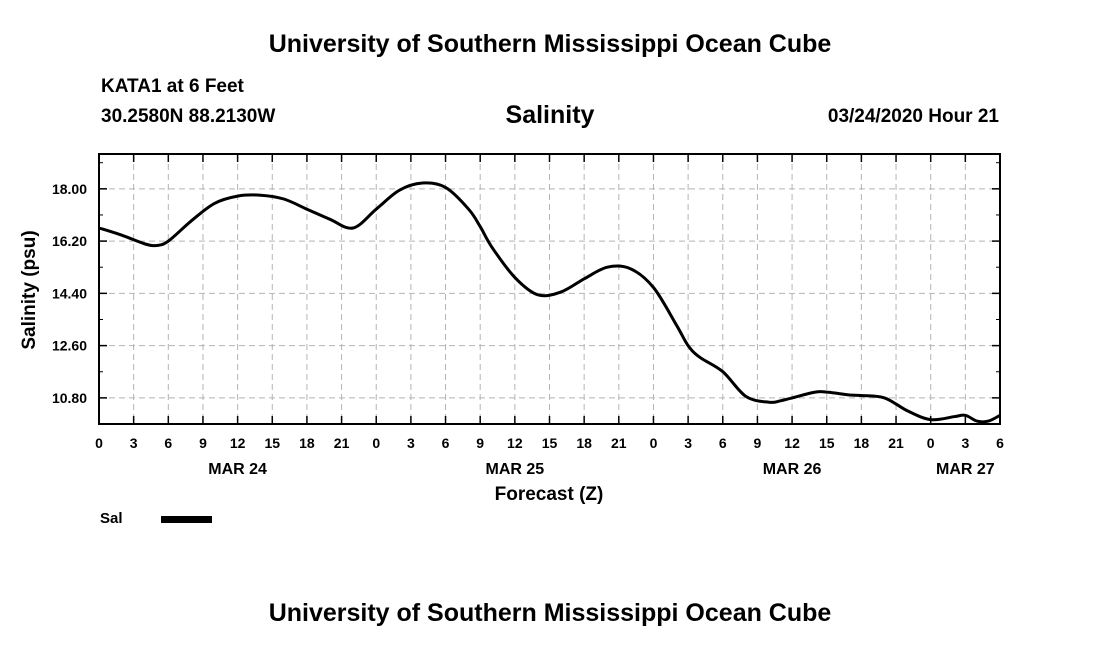  What do you see at coordinates (69, 241) in the screenshot?
I see `y-tick-label: 16.20` at bounding box center [69, 241].